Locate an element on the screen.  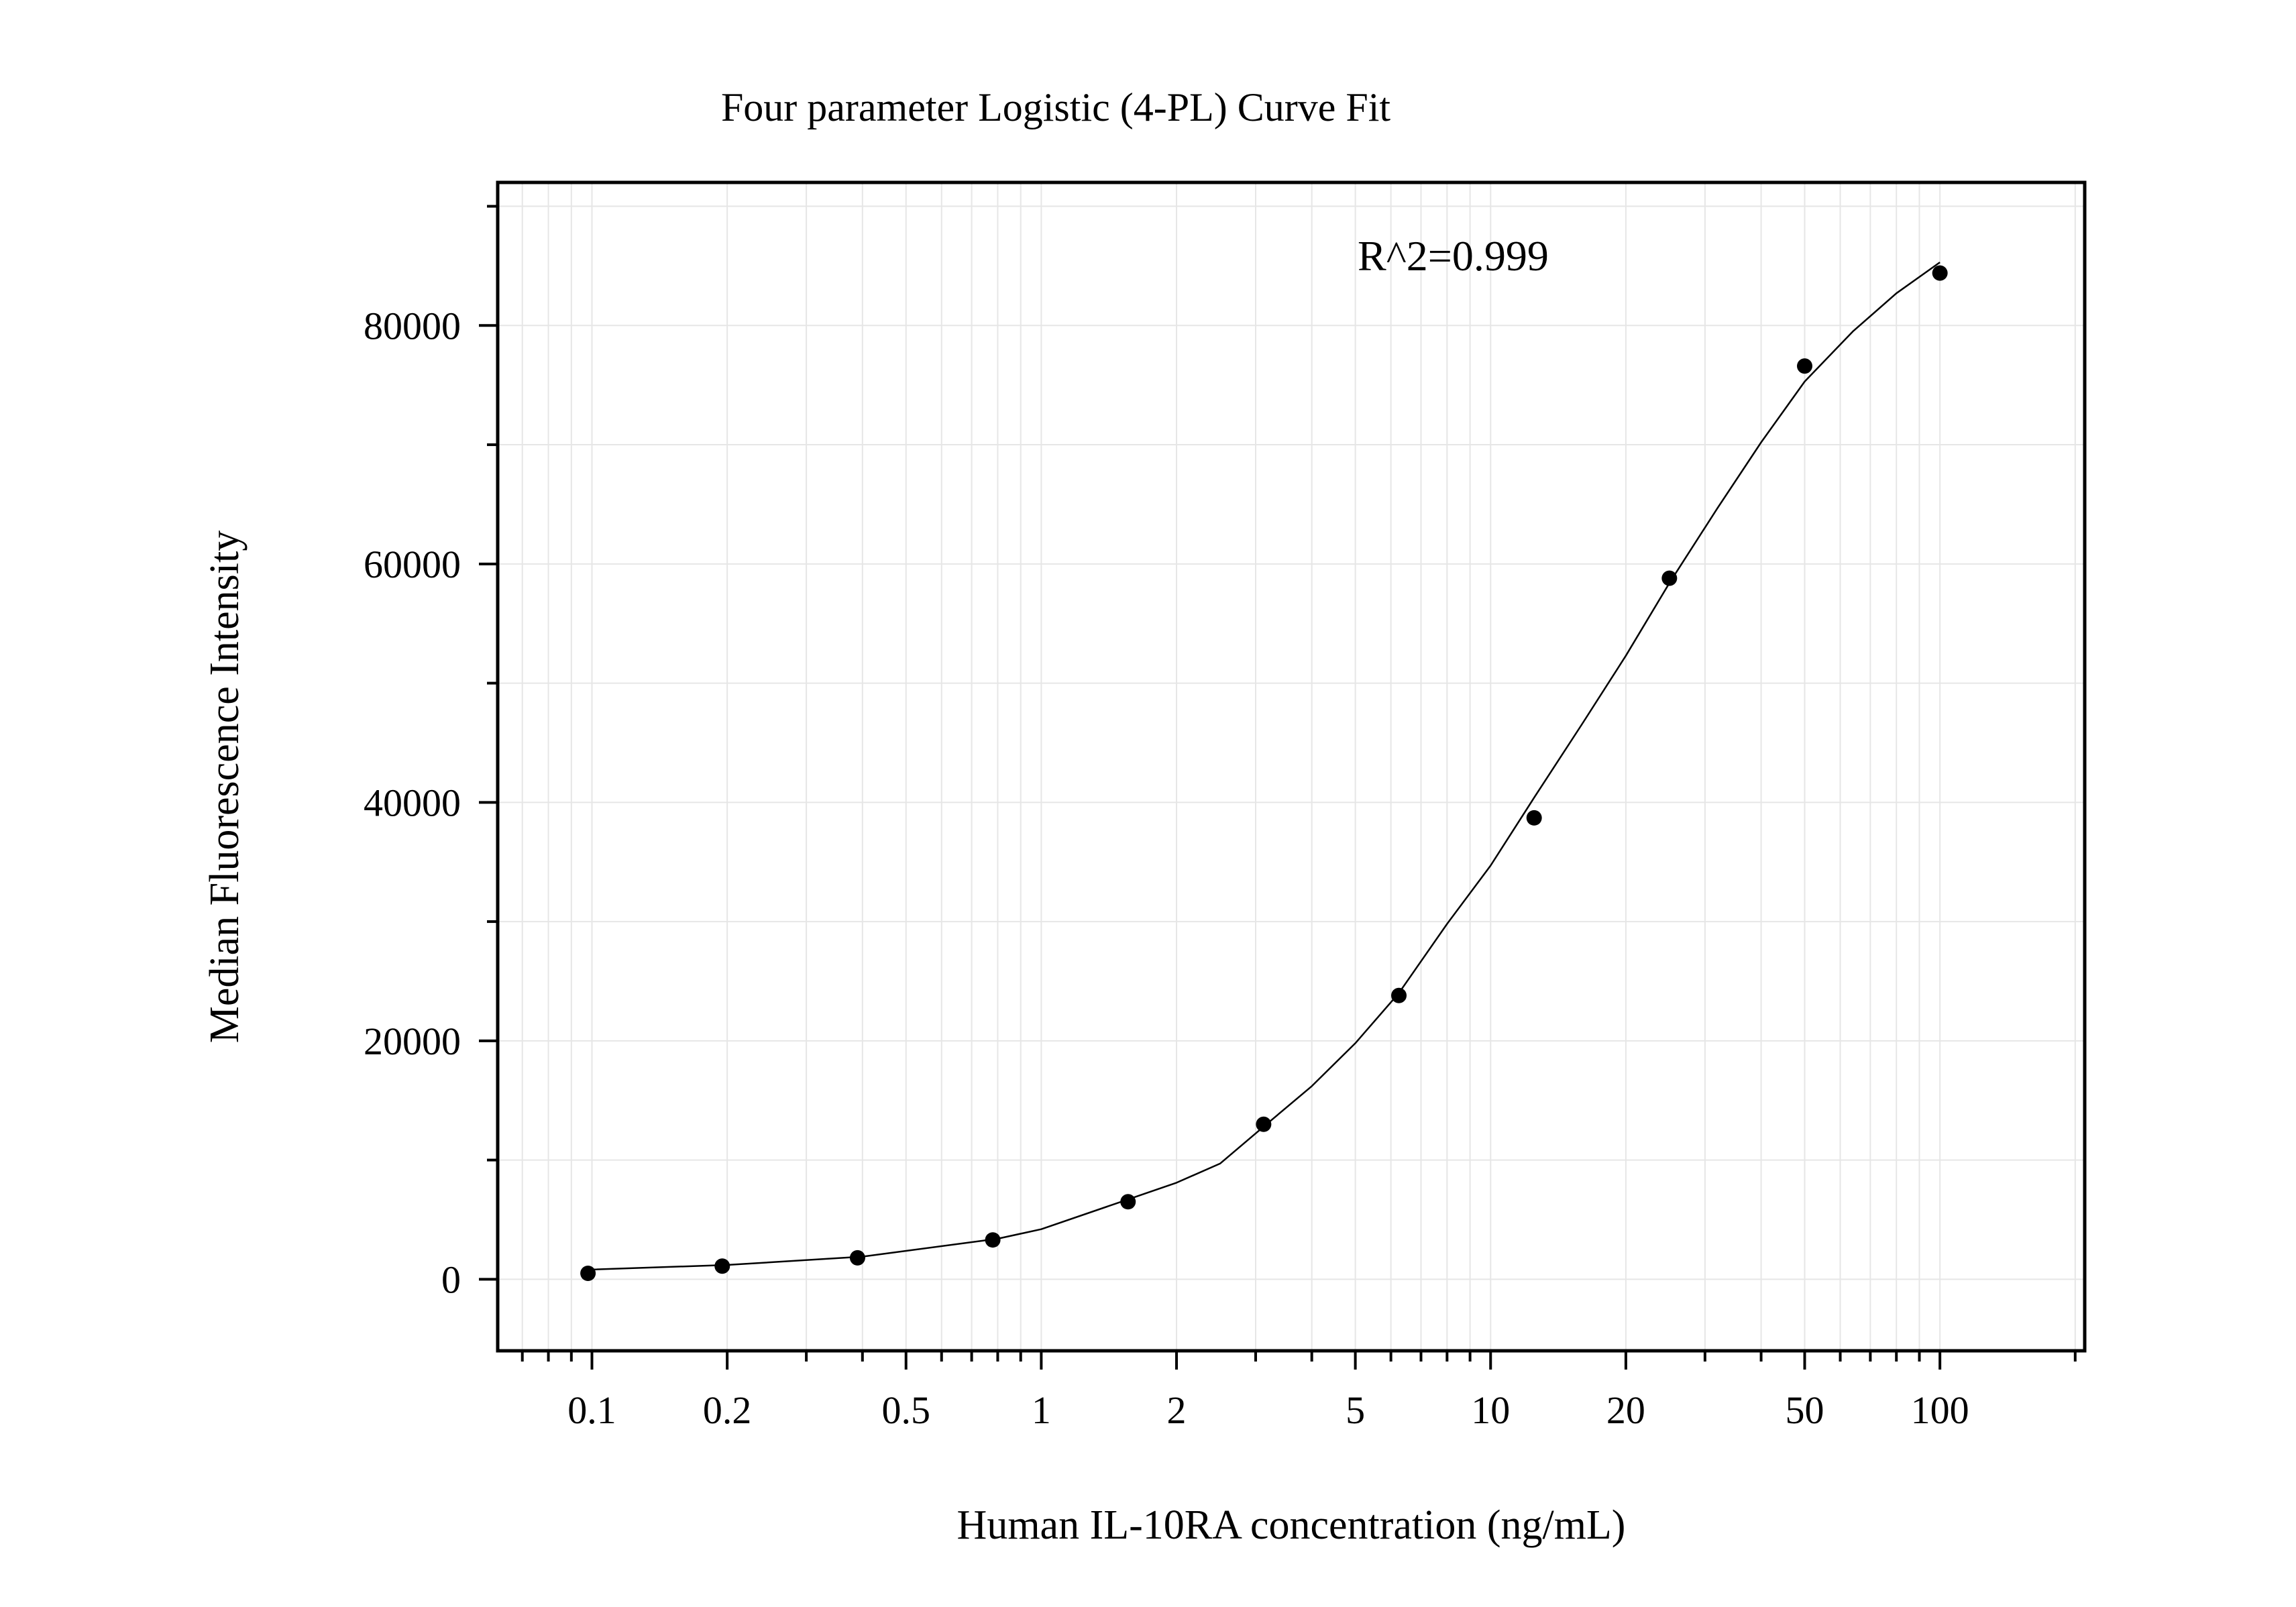
r-squared-annotation: R^2=0.999 is located at coordinates (1453, 256).